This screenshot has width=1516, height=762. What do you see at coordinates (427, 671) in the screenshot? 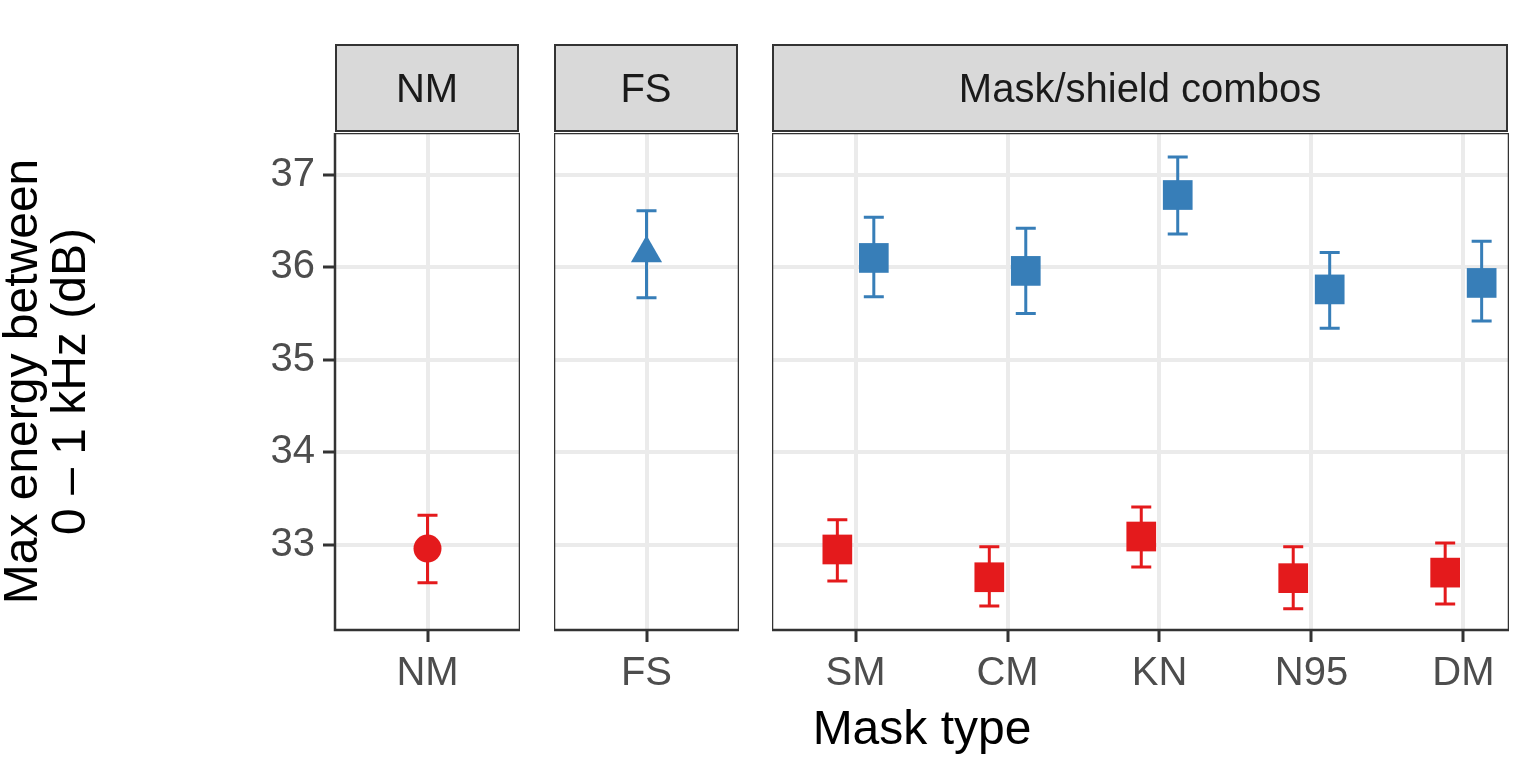
I see `x-tick-label: NM` at bounding box center [427, 671].